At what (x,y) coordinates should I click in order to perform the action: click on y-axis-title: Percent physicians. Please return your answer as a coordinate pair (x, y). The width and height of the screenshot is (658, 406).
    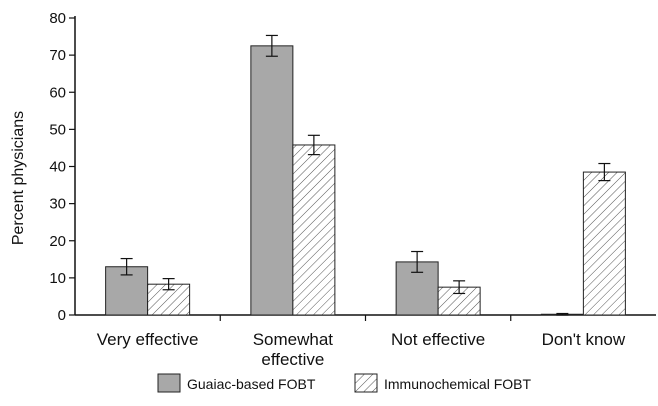
    Looking at the image, I should click on (18, 178).